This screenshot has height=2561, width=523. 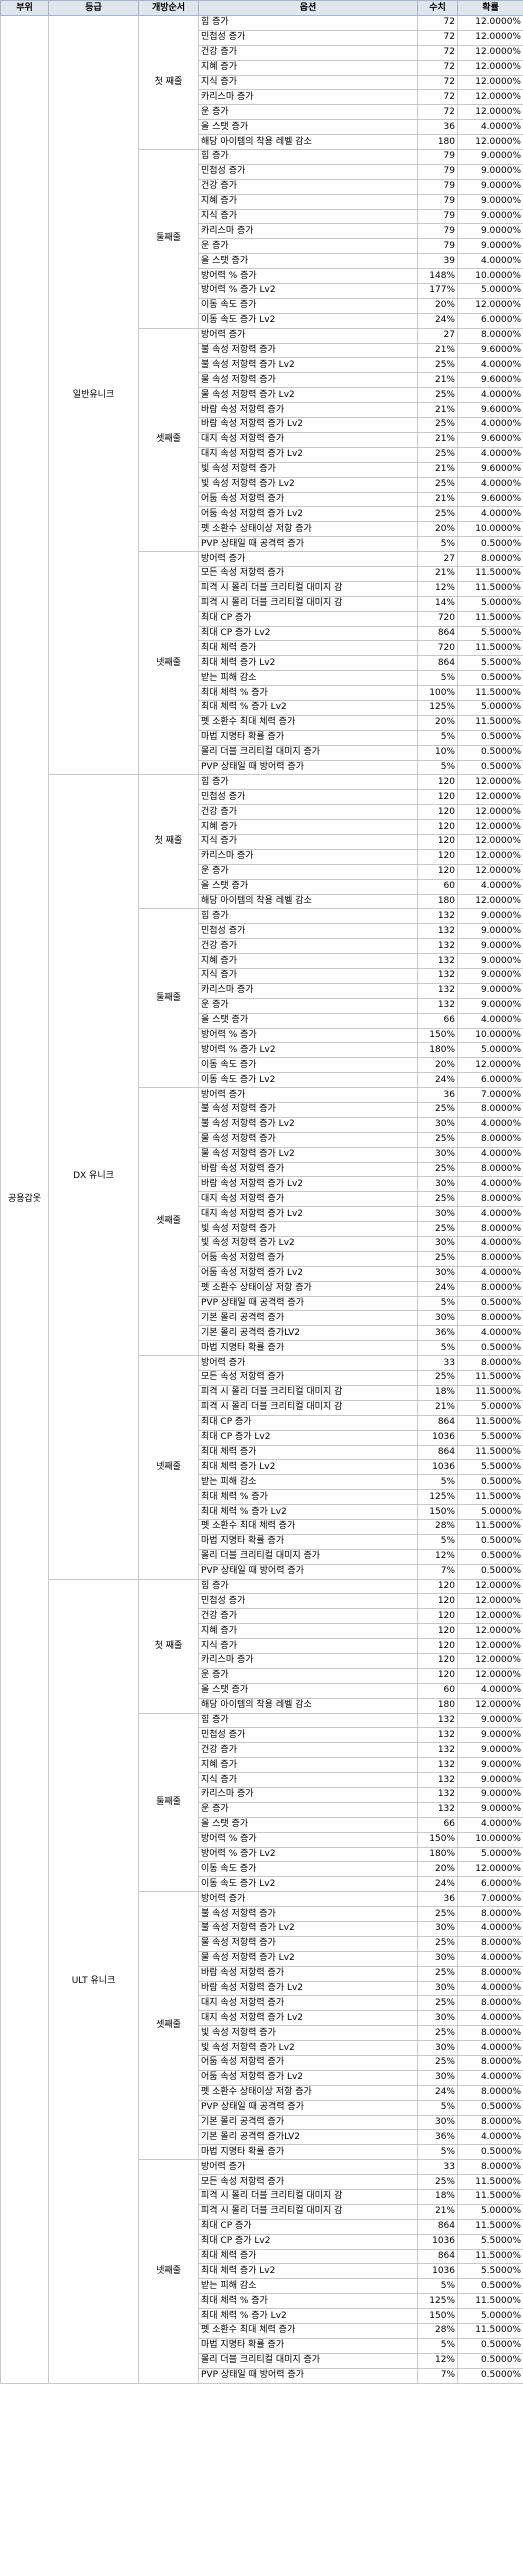 I want to click on option-name: 지혜 증가, so click(x=308, y=827).